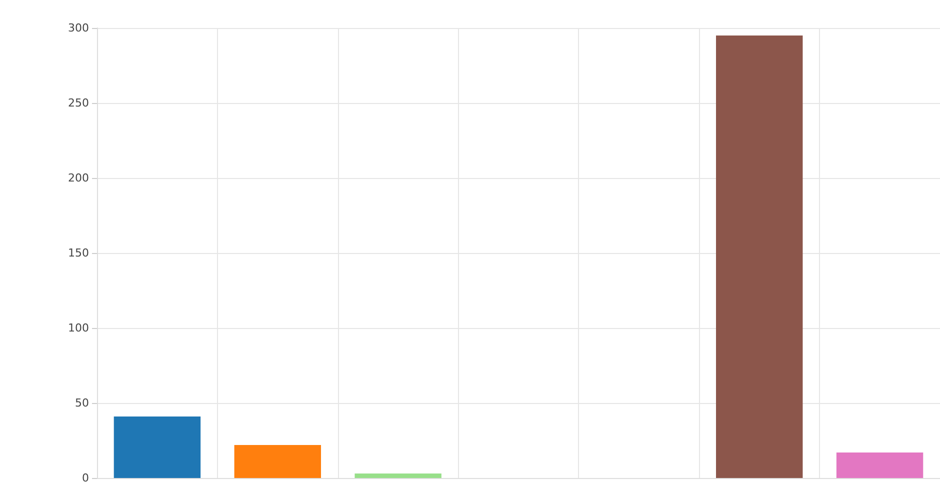 The height and width of the screenshot is (492, 940). Describe the element at coordinates (82, 403) in the screenshot. I see `y-tick-label: 50` at that location.